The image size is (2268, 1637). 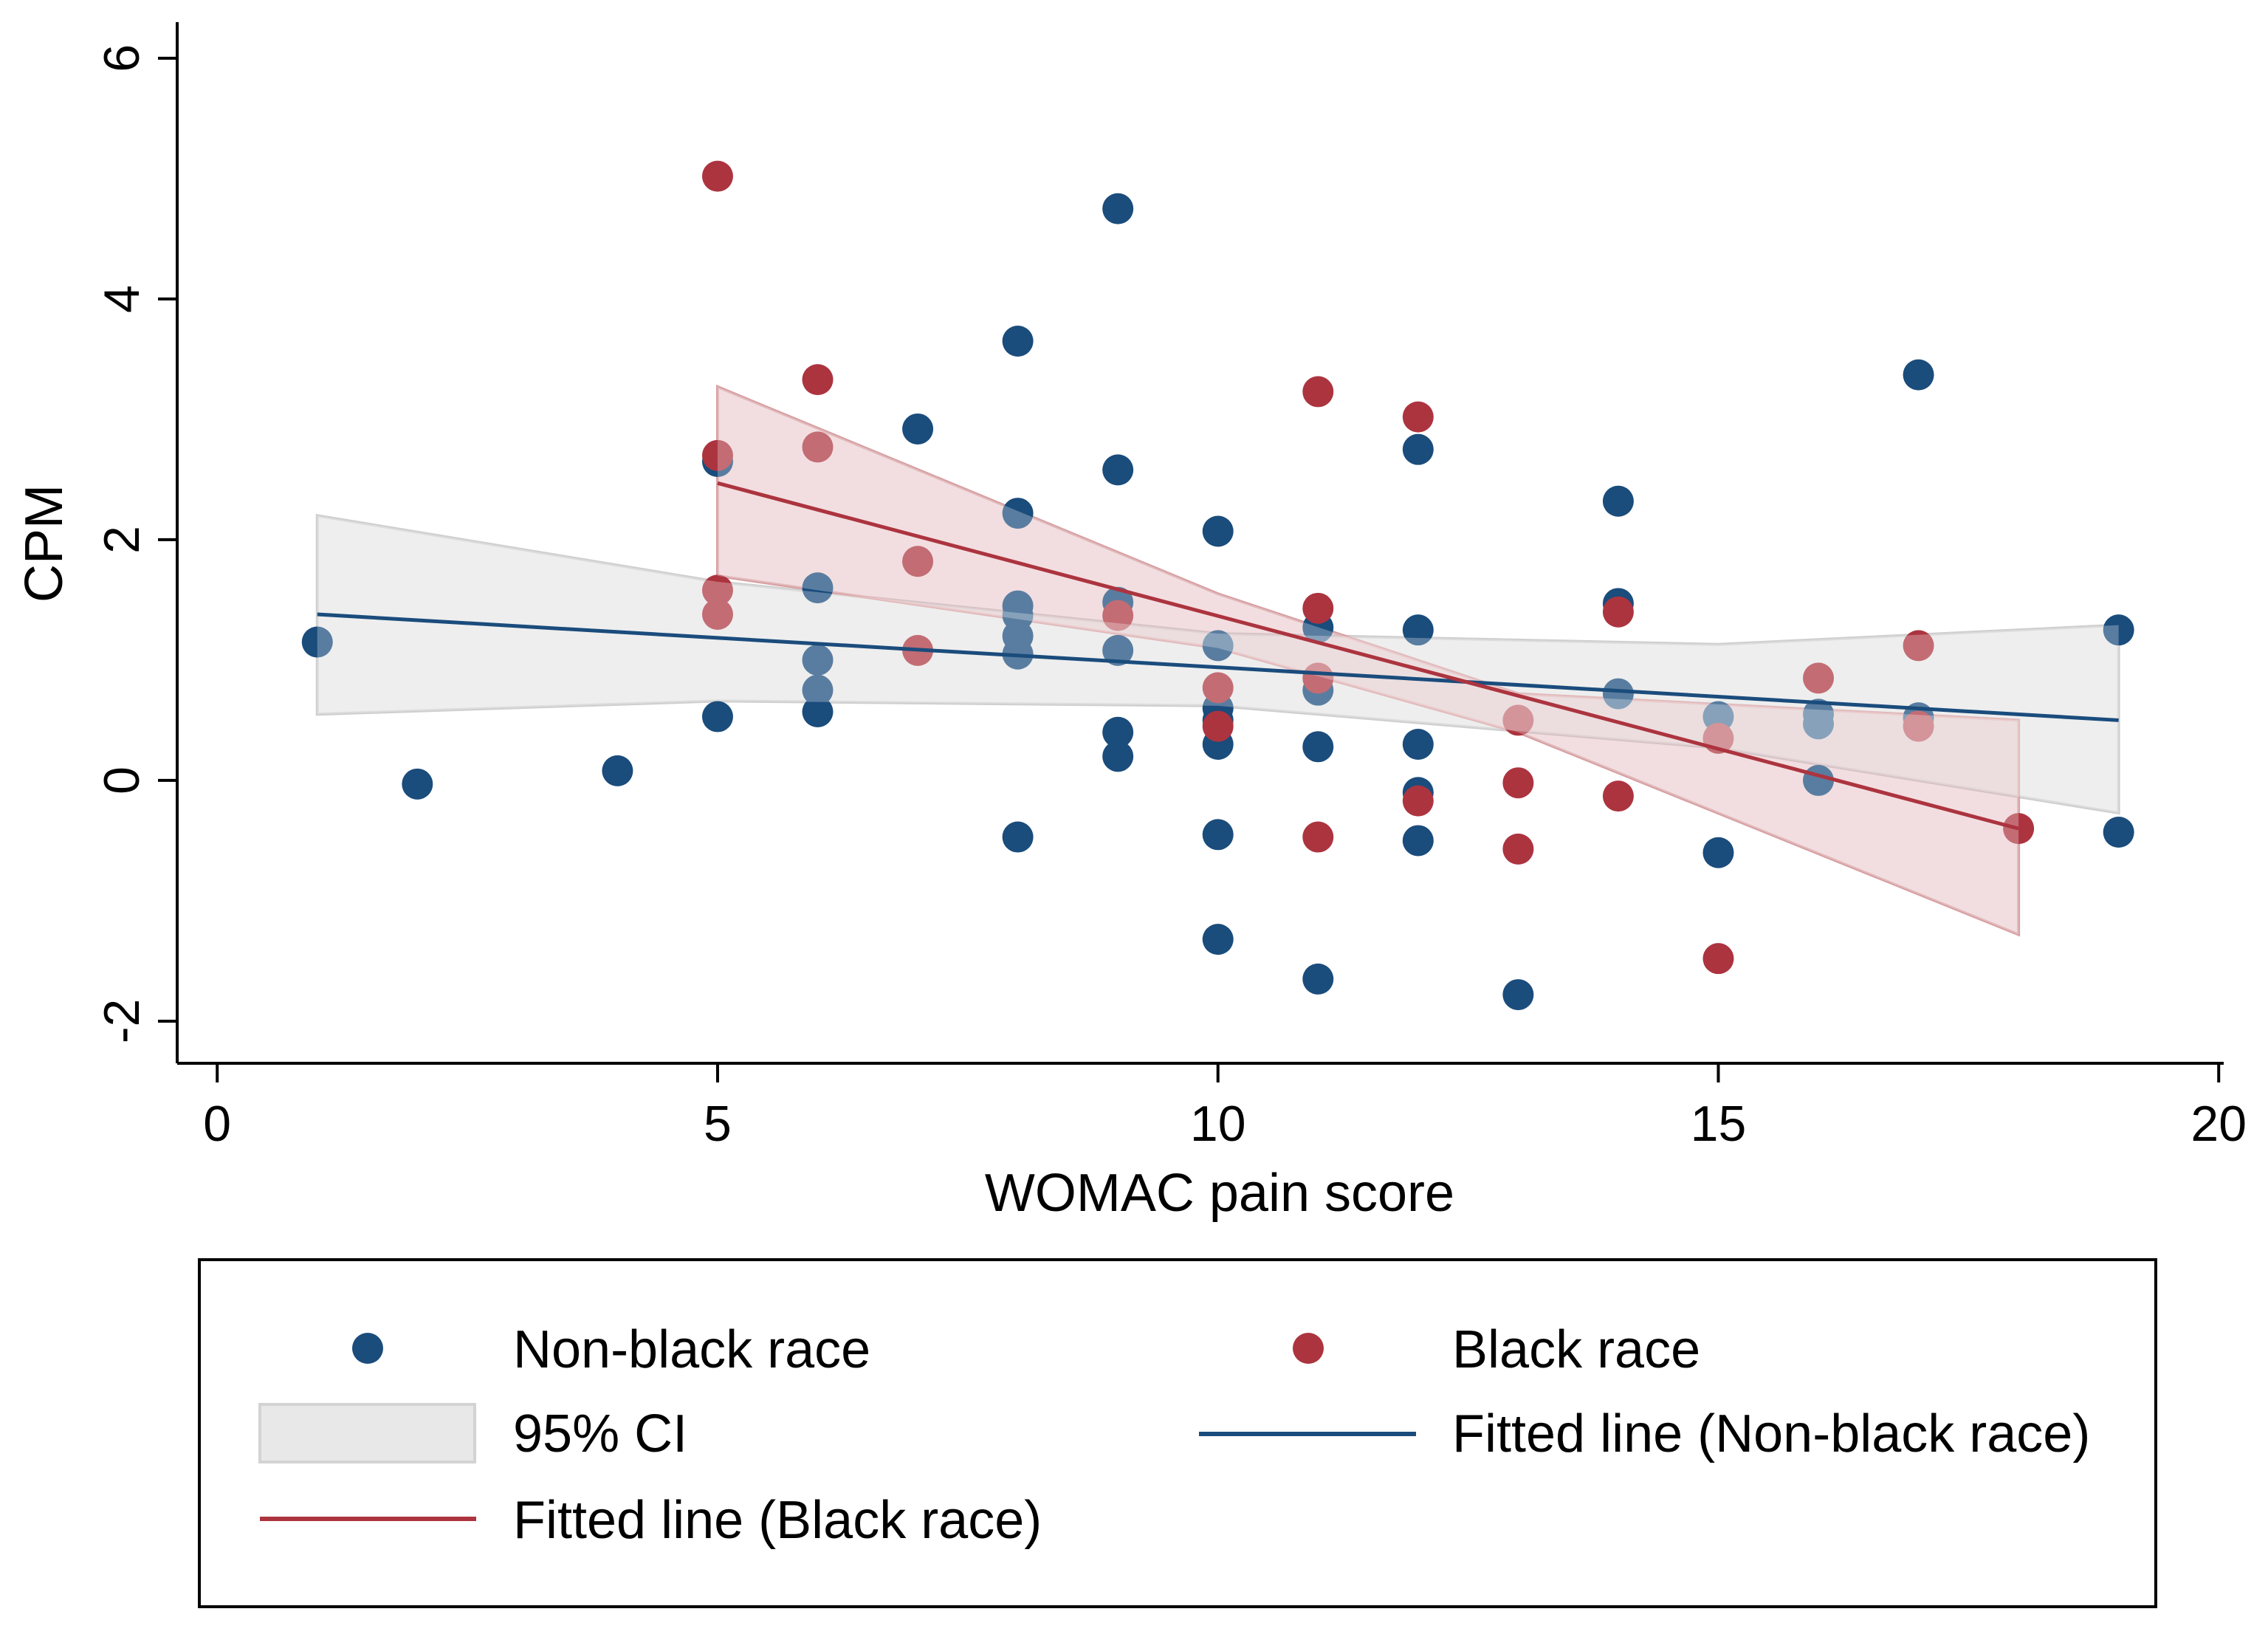 I want to click on y-ticks: -2 0 2 4 6, so click(x=135, y=543).